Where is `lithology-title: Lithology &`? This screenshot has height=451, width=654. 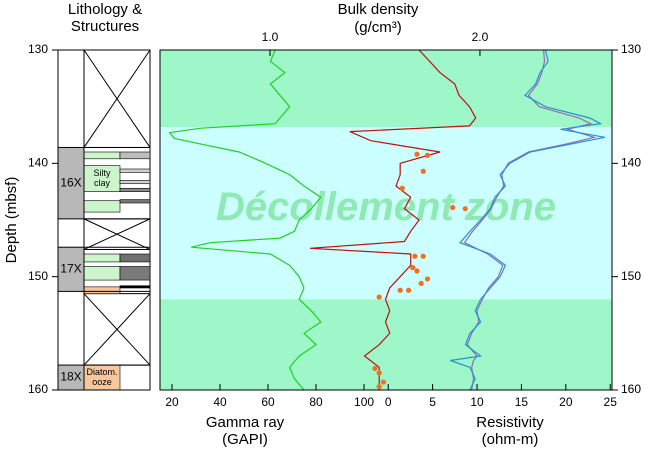
lithology-title: Lithology & is located at coordinates (105, 9).